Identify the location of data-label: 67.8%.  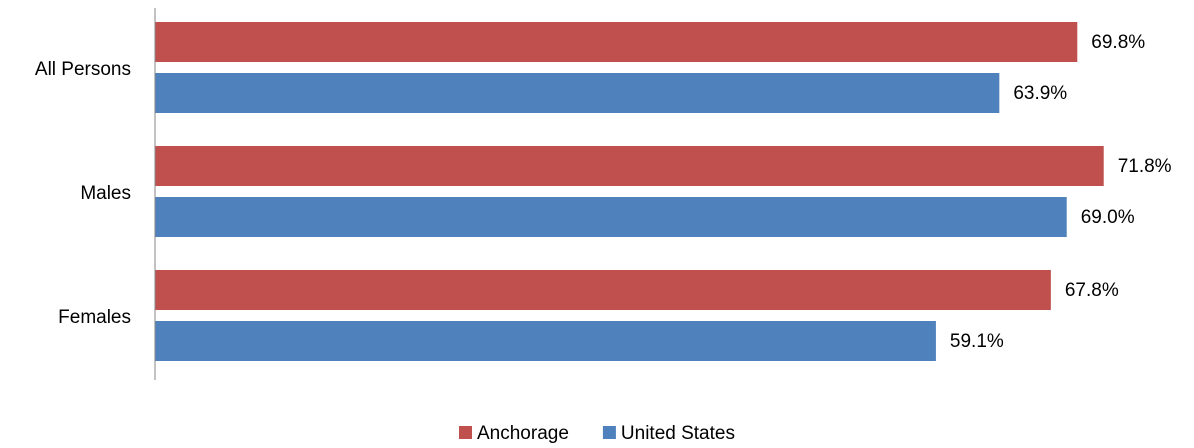
(1092, 290).